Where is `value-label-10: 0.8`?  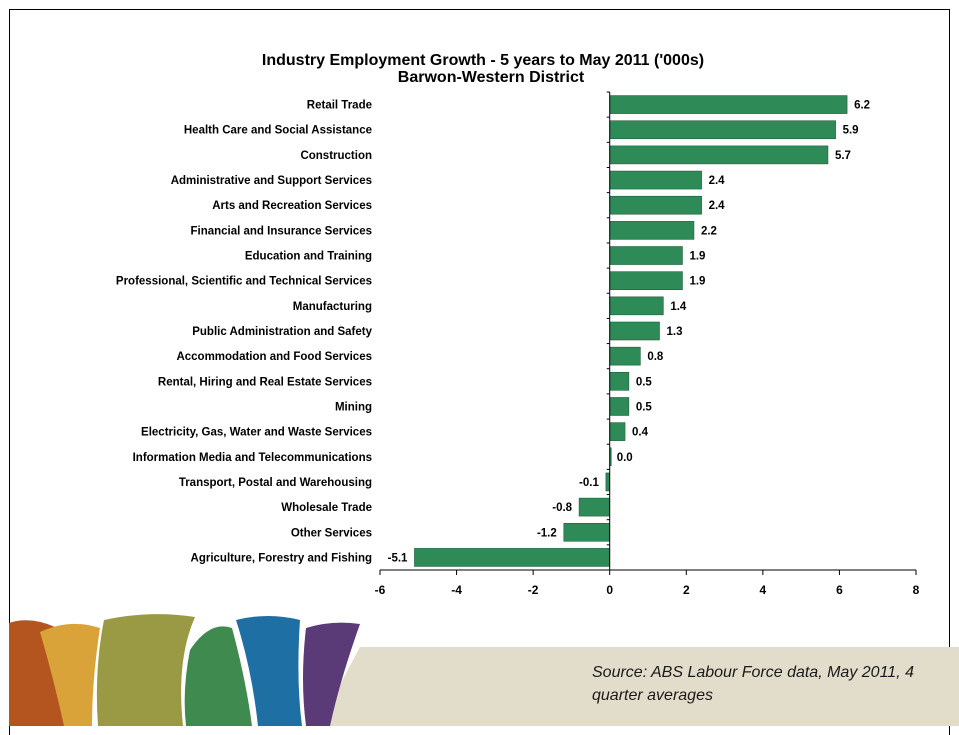 value-label-10: 0.8 is located at coordinates (655, 357).